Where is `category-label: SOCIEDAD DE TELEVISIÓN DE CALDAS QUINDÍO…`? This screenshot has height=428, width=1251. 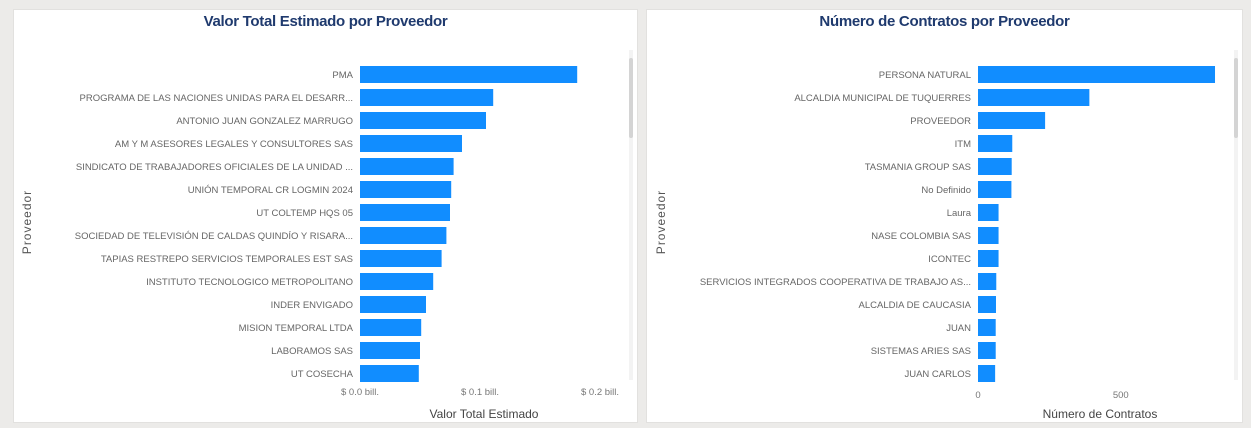
category-label: SOCIEDAD DE TELEVISIÓN DE CALDAS QUINDÍO… is located at coordinates (214, 236).